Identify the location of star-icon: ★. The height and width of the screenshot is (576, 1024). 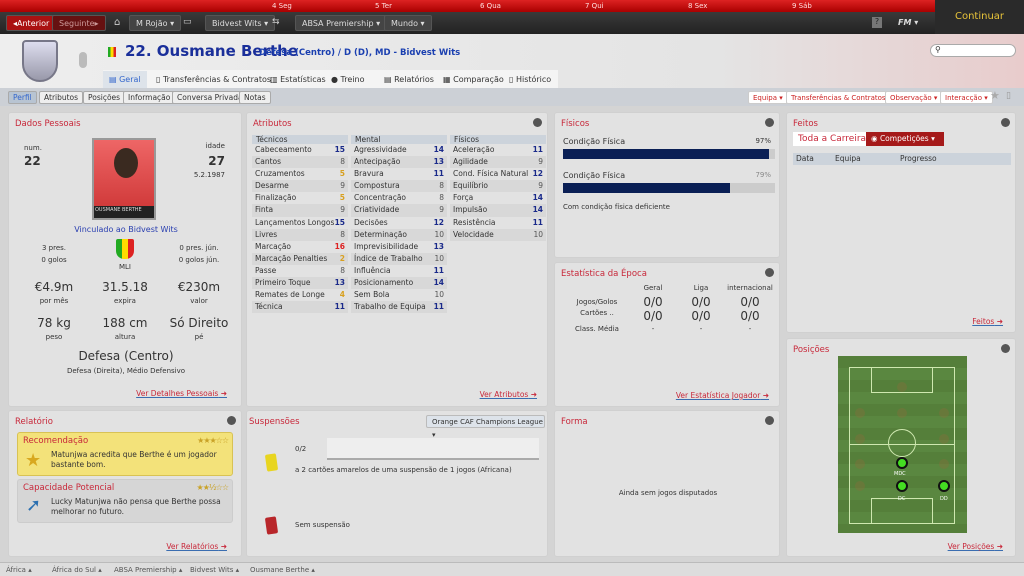
(995, 95).